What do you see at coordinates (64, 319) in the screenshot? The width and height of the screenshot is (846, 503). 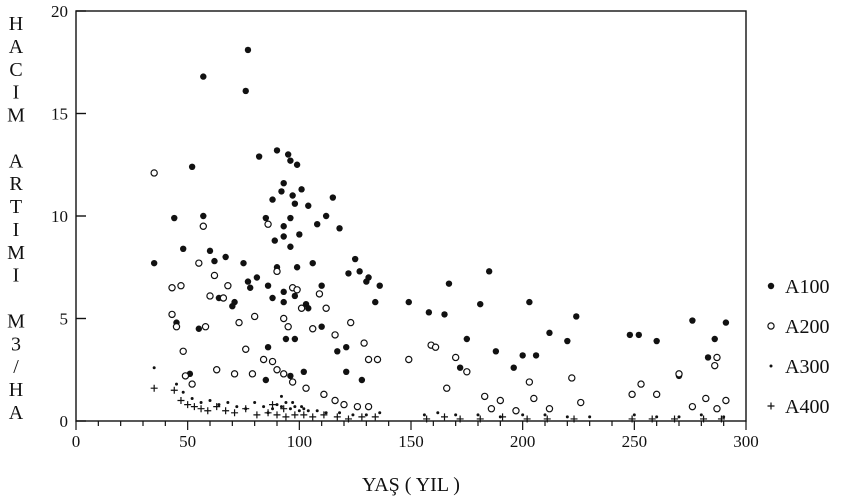 I see `y-tick-label: 5` at bounding box center [64, 319].